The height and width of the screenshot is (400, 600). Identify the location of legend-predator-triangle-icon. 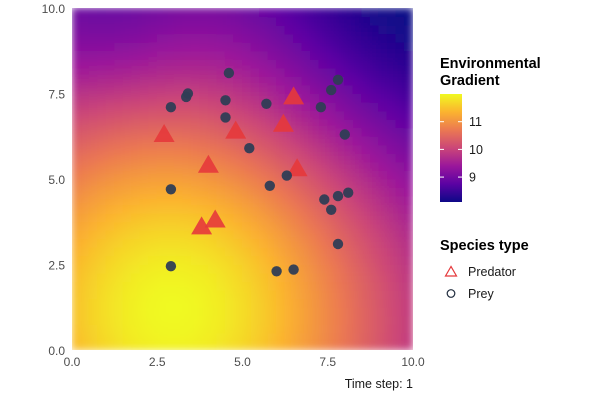
(451, 271).